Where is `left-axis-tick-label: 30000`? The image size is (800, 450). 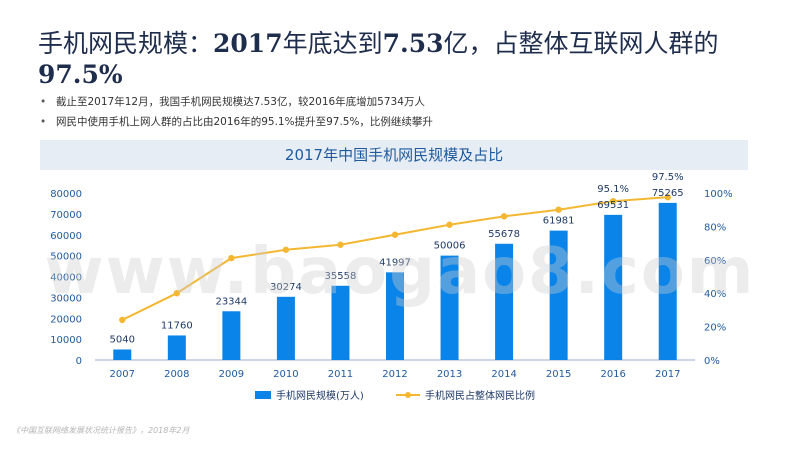 left-axis-tick-label: 30000 is located at coordinates (66, 298).